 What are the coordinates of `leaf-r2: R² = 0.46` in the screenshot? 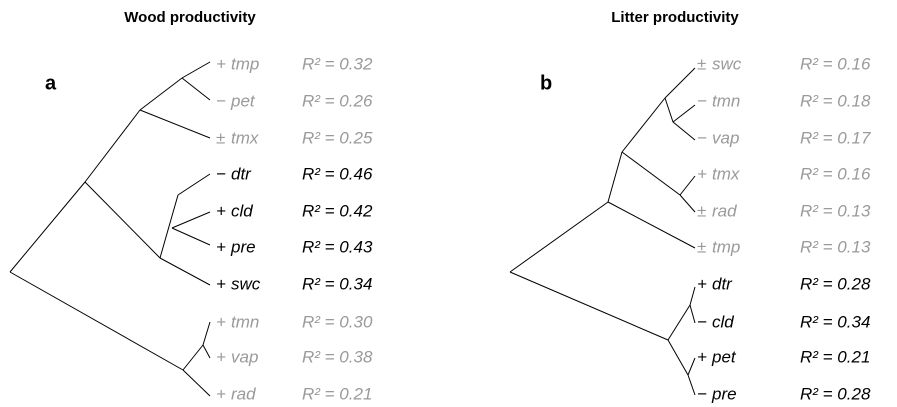 It's located at (337, 173).